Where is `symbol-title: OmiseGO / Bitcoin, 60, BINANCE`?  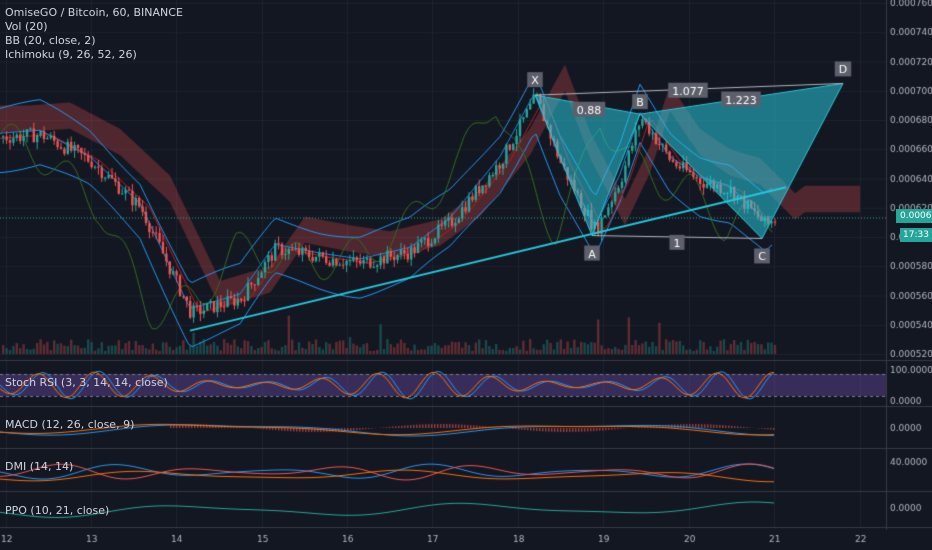
symbol-title: OmiseGO / Bitcoin, 60, BINANCE is located at coordinates (94, 12).